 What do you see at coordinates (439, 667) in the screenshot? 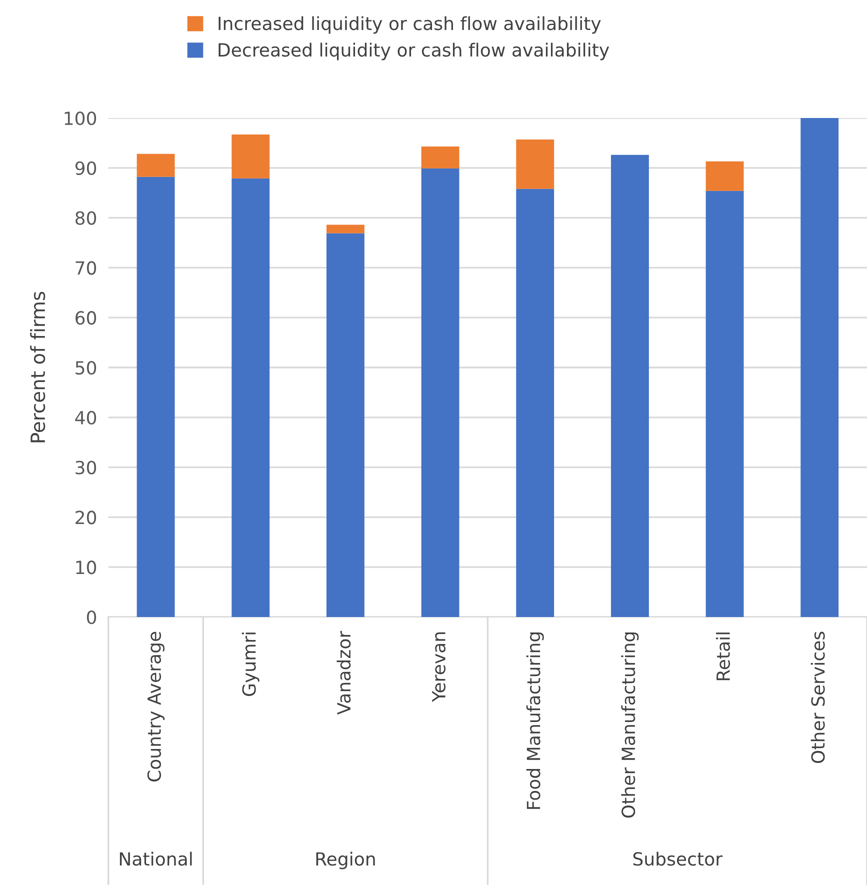
I see `x-tick-label: Yerevan` at bounding box center [439, 667].